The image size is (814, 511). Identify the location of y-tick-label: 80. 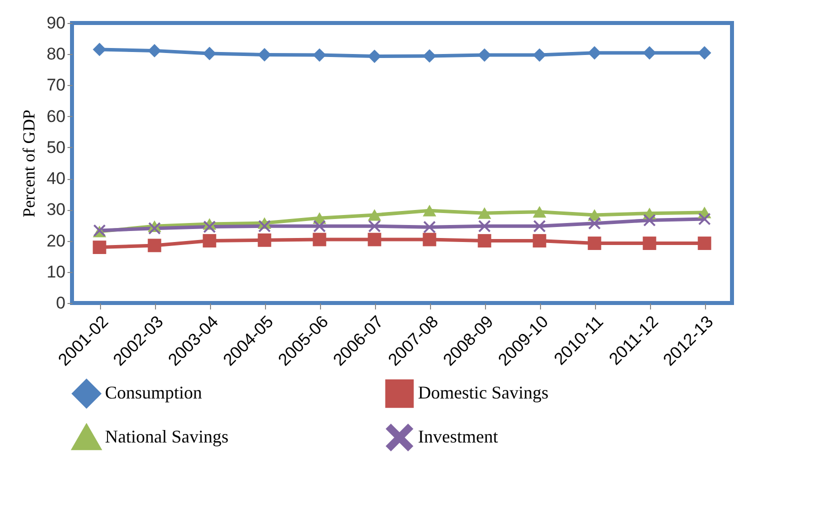
(56, 54).